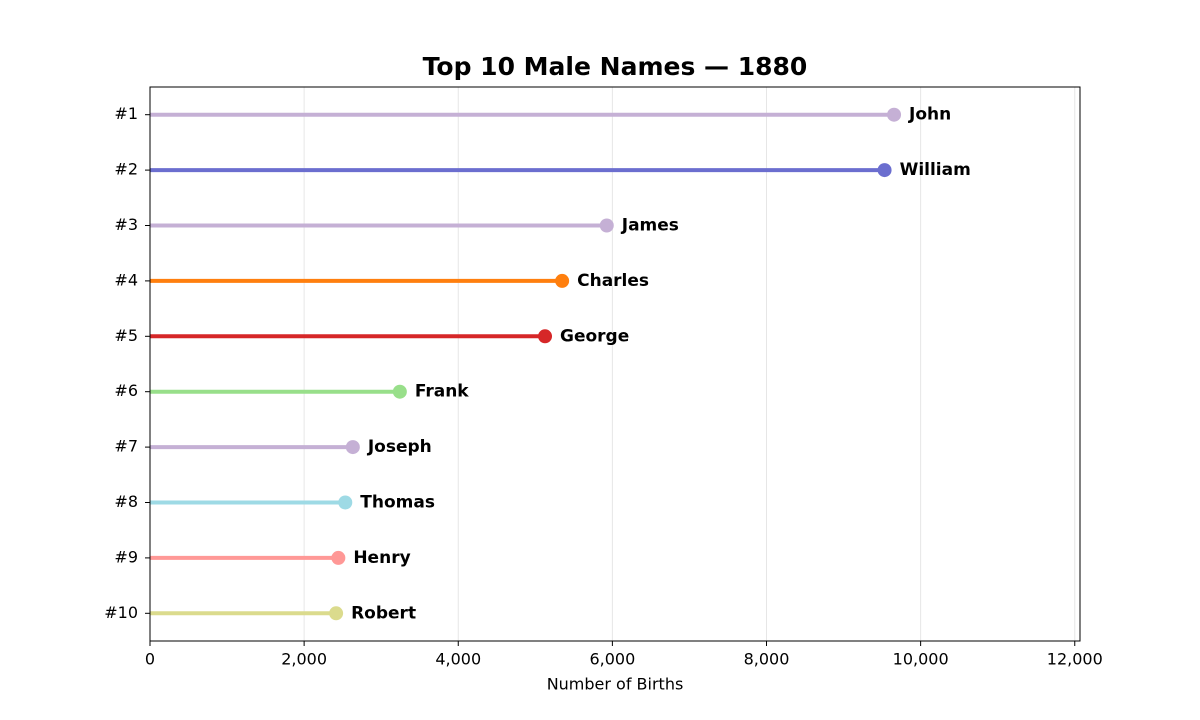  I want to click on name-label: Henry, so click(381, 558).